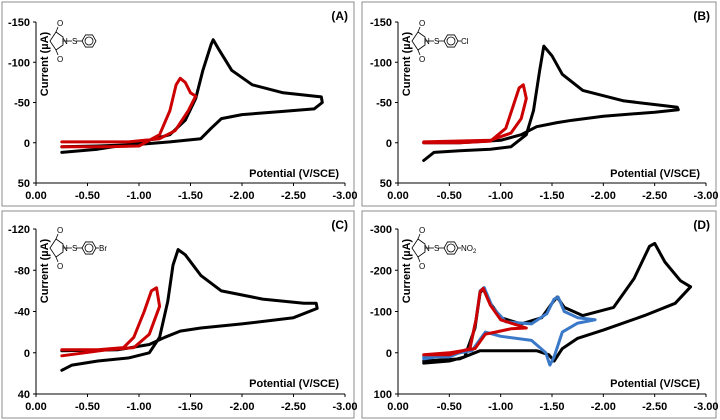 The height and width of the screenshot is (420, 720). I want to click on substituent-label: NO2, so click(469, 249).